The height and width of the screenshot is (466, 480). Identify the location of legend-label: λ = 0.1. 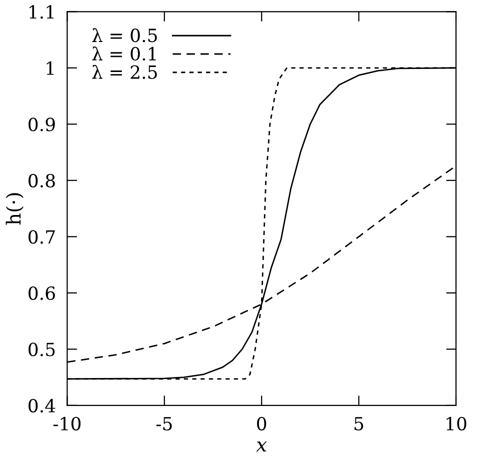
(124, 53).